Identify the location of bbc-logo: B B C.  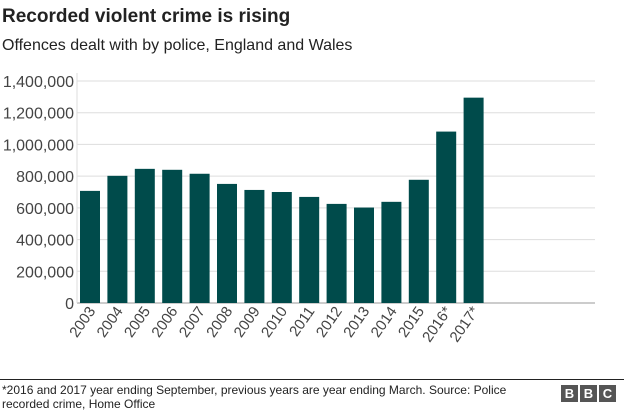
(588, 393).